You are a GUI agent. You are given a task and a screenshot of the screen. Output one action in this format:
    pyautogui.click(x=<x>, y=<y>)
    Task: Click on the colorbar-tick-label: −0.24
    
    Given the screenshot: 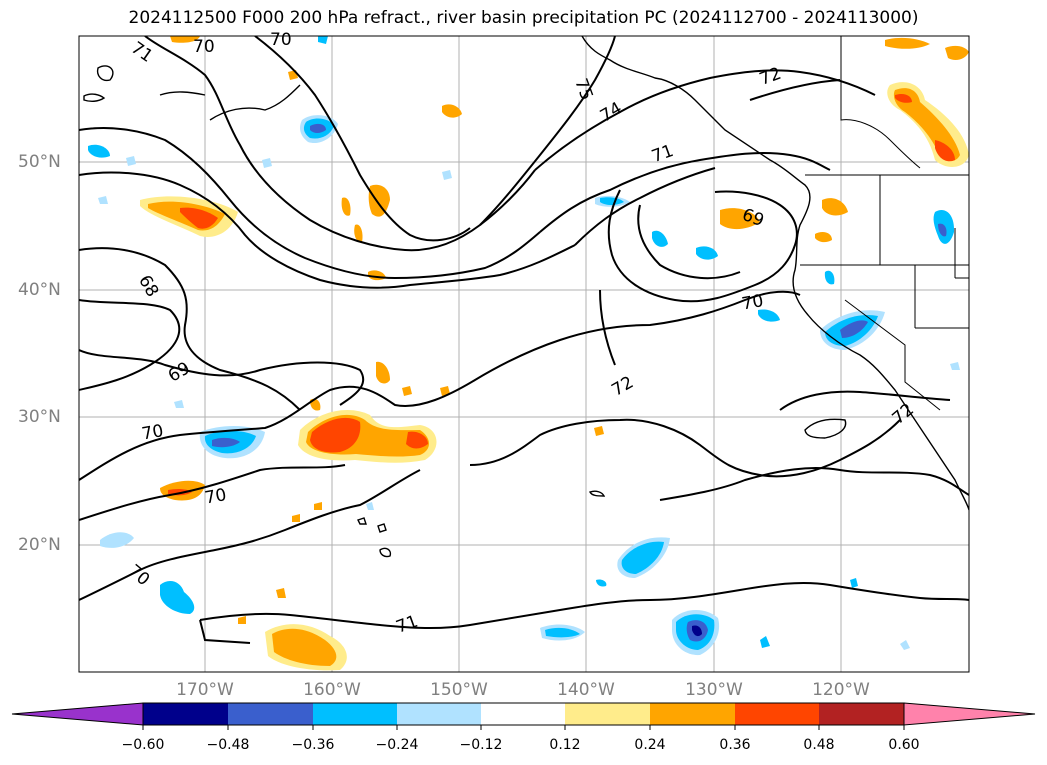 What is the action you would take?
    pyautogui.click(x=397, y=745)
    